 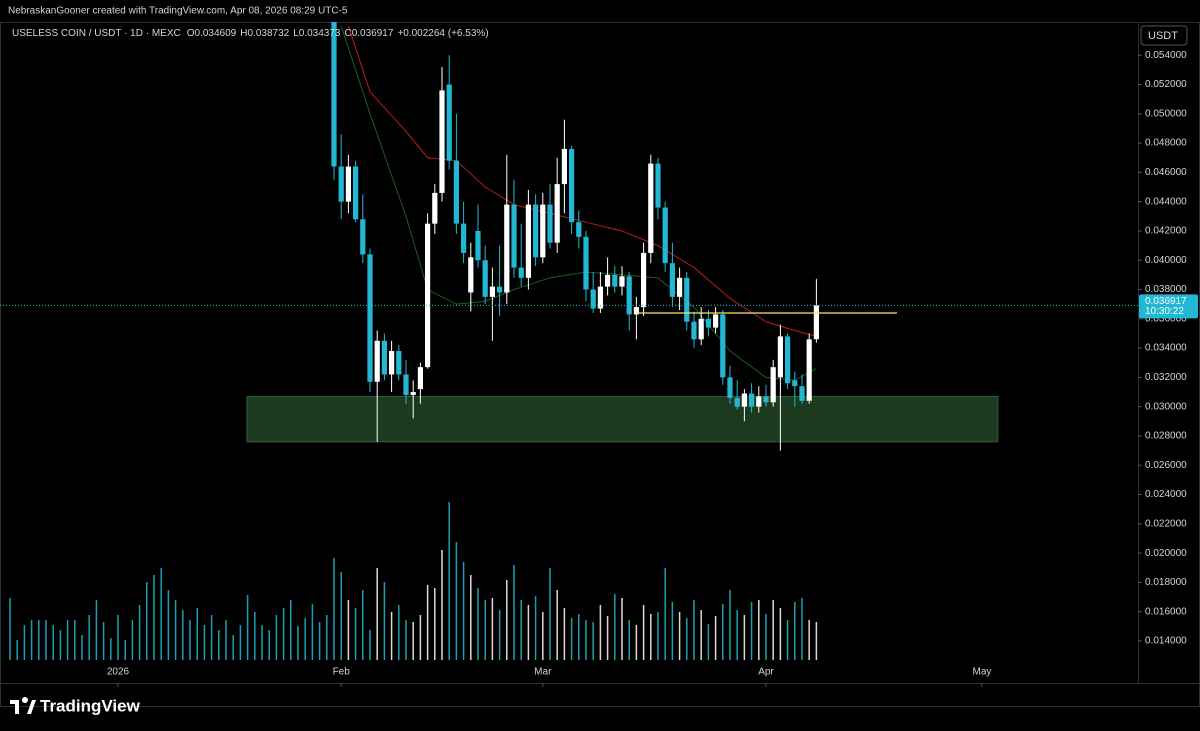 I want to click on c-value: 0.036917, so click(x=373, y=33).